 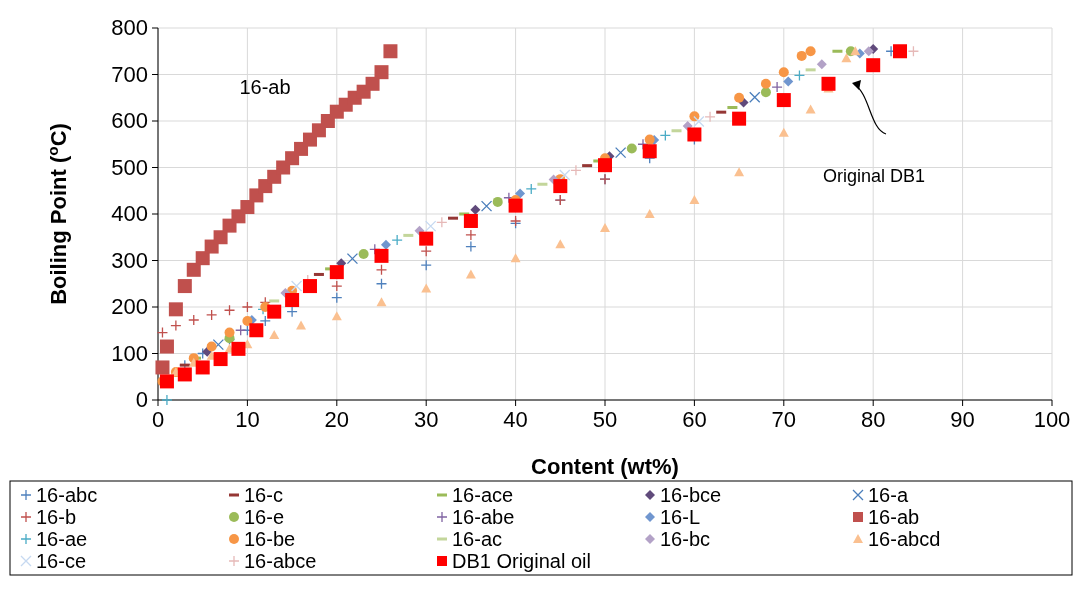 What do you see at coordinates (888, 495) in the screenshot?
I see `legend-label: 16-a` at bounding box center [888, 495].